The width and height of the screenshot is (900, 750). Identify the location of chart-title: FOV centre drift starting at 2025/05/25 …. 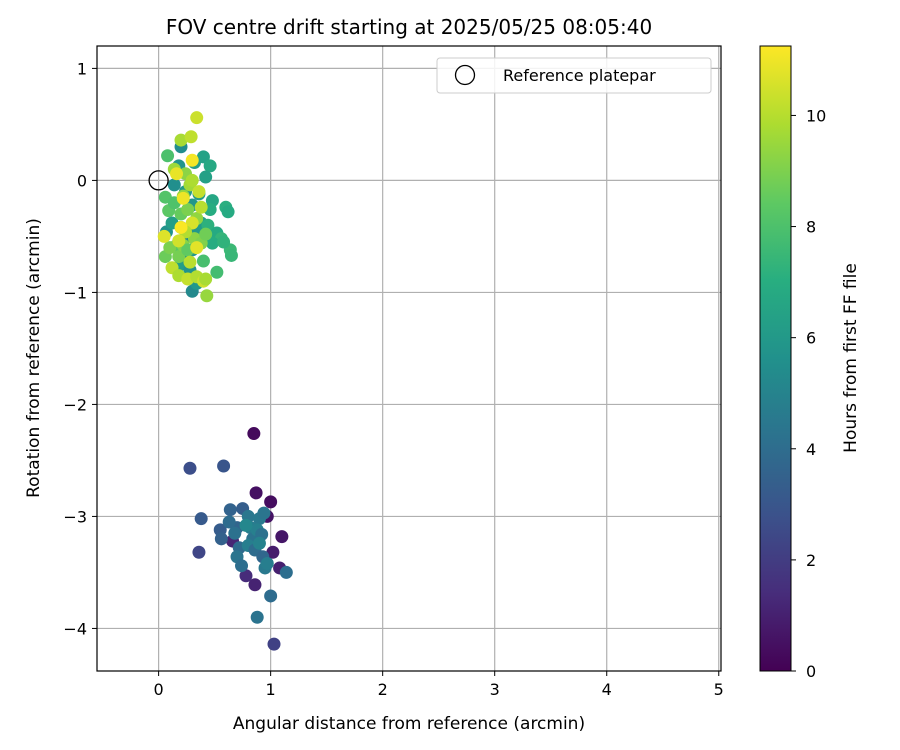
(409, 27).